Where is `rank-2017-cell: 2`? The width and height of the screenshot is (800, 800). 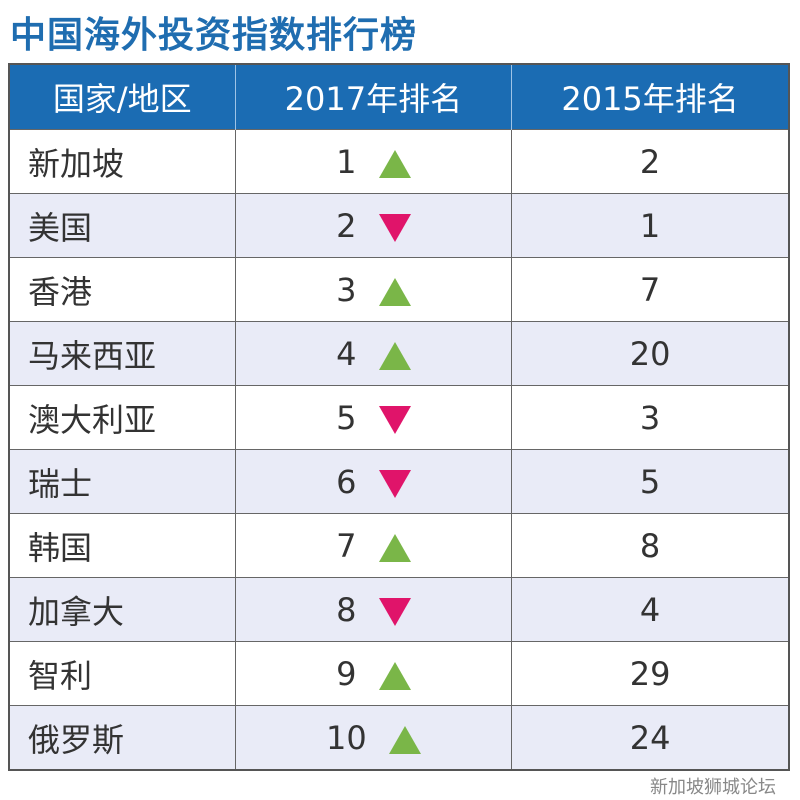
rank-2017-cell: 2 is located at coordinates (373, 225).